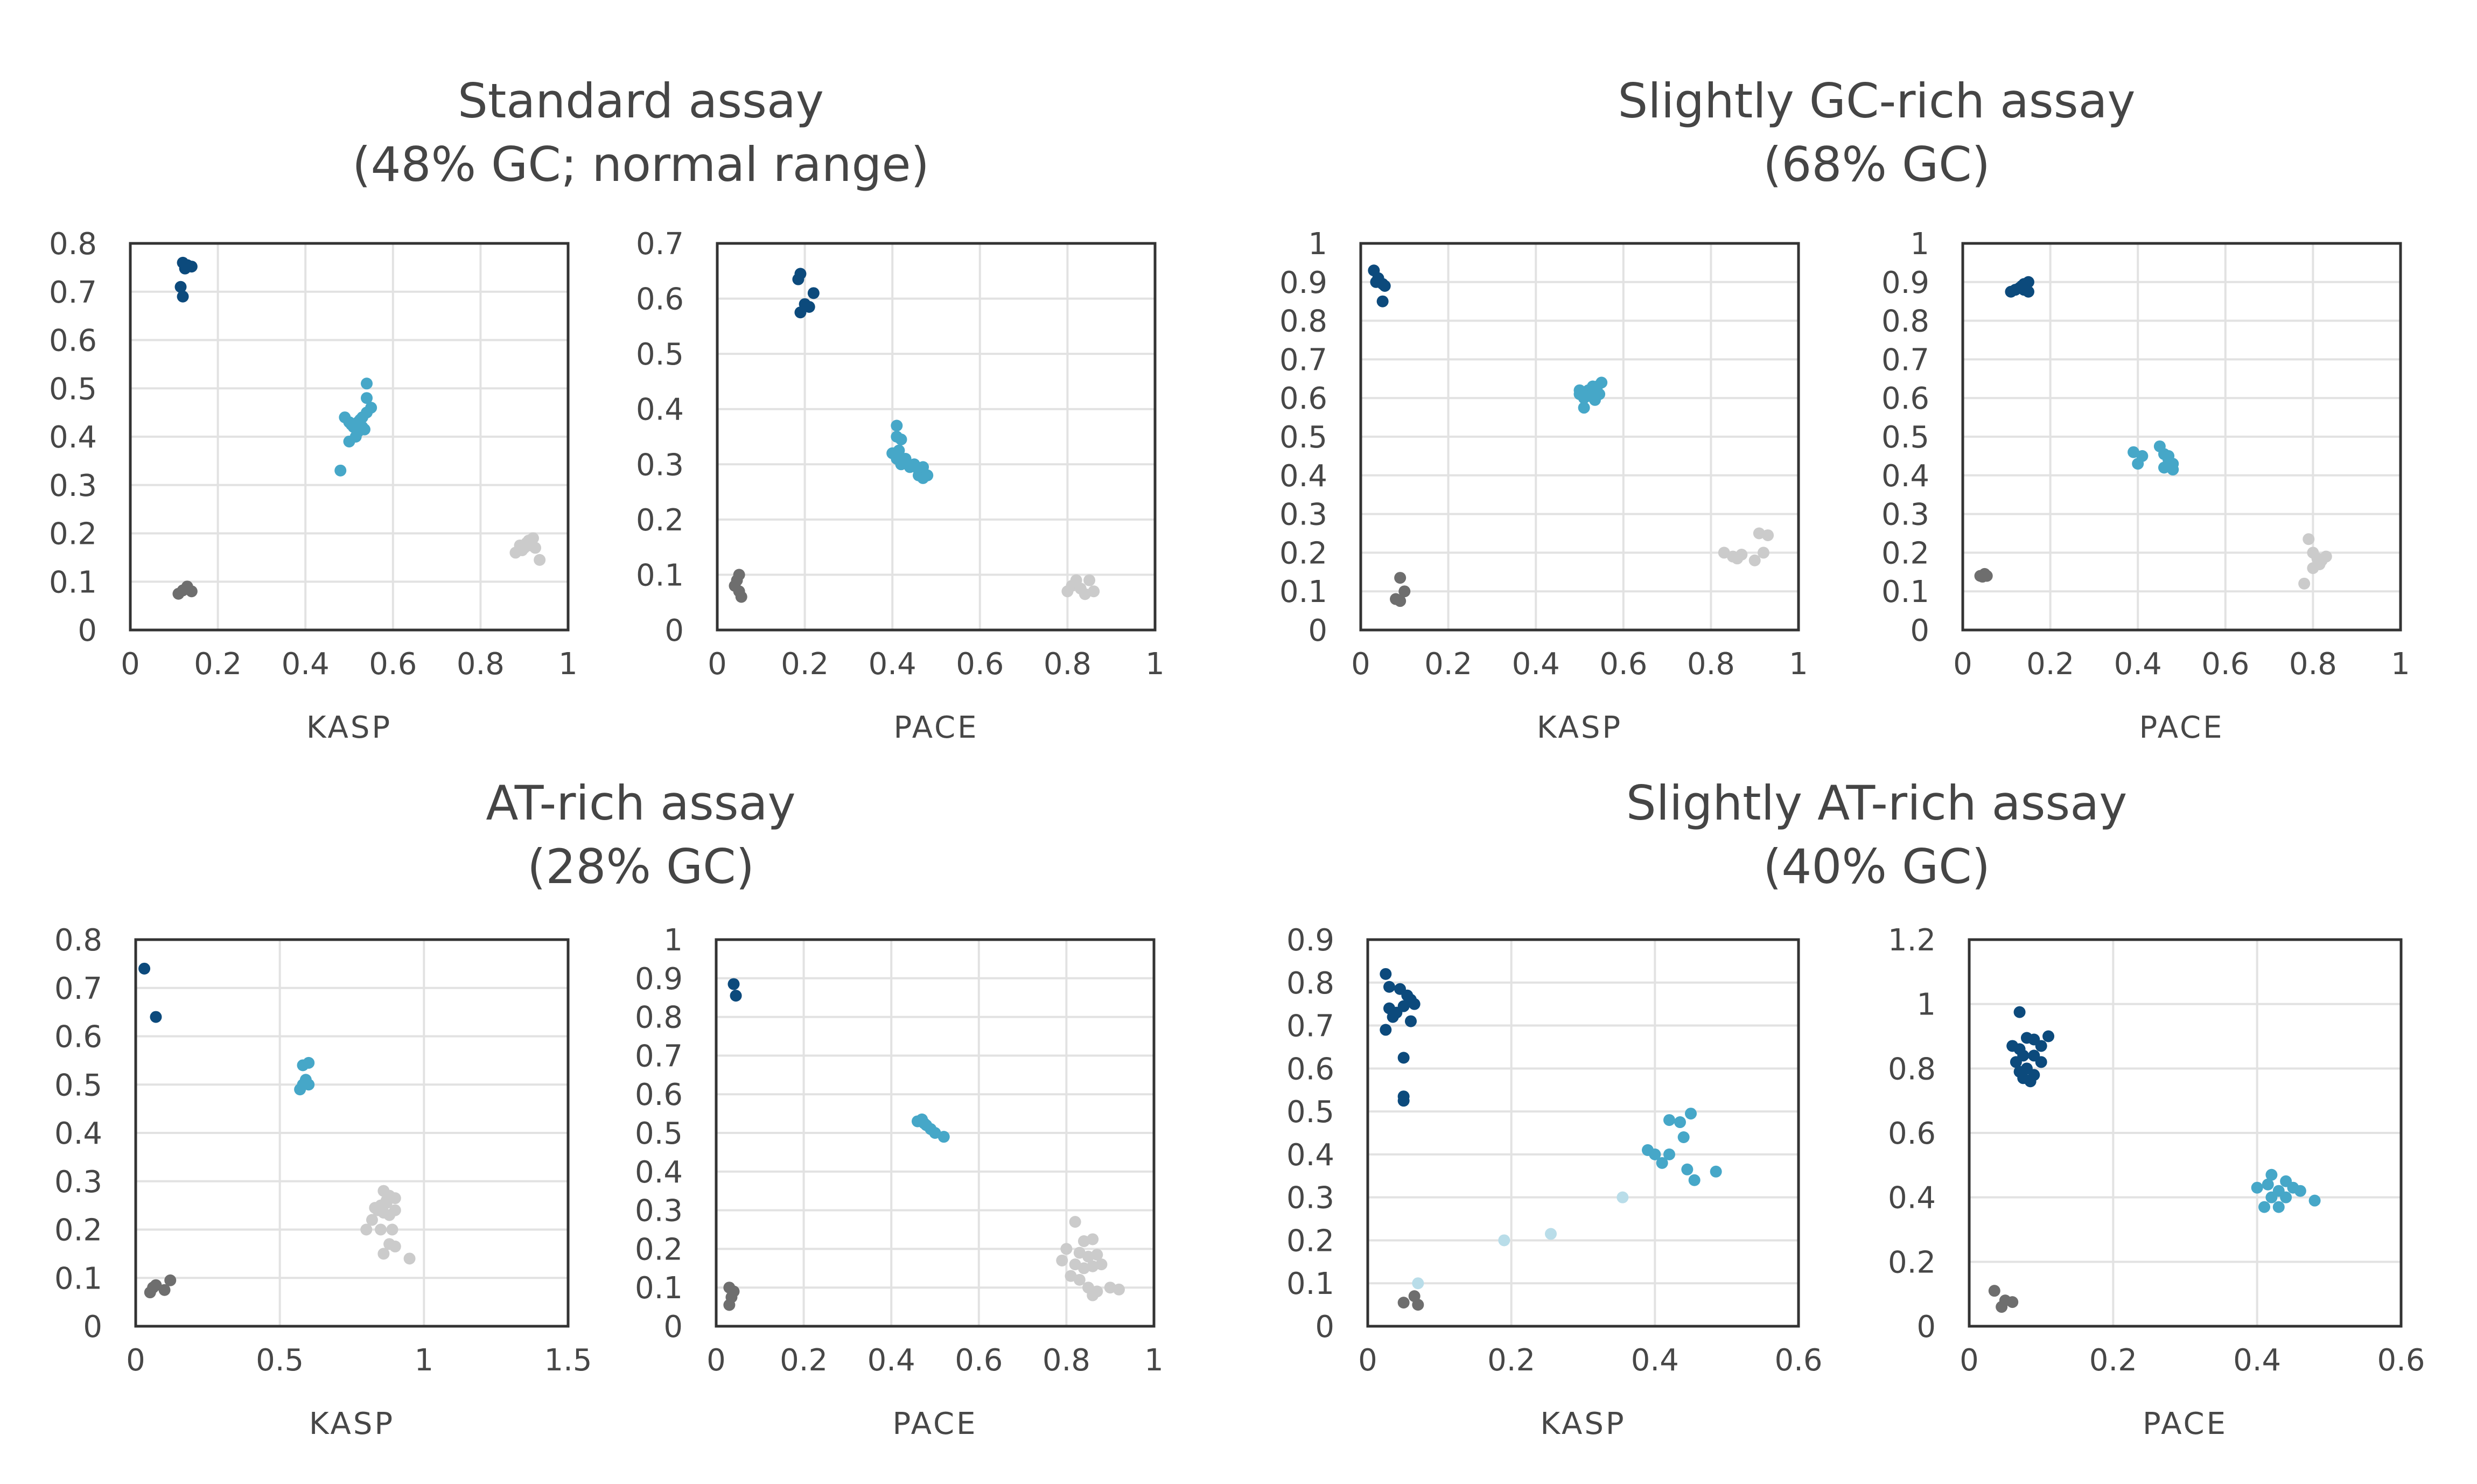 This screenshot has width=2477, height=1484. What do you see at coordinates (1448, 664) in the screenshot?
I see `panel-2-kasp-x-tick-label: 0.2` at bounding box center [1448, 664].